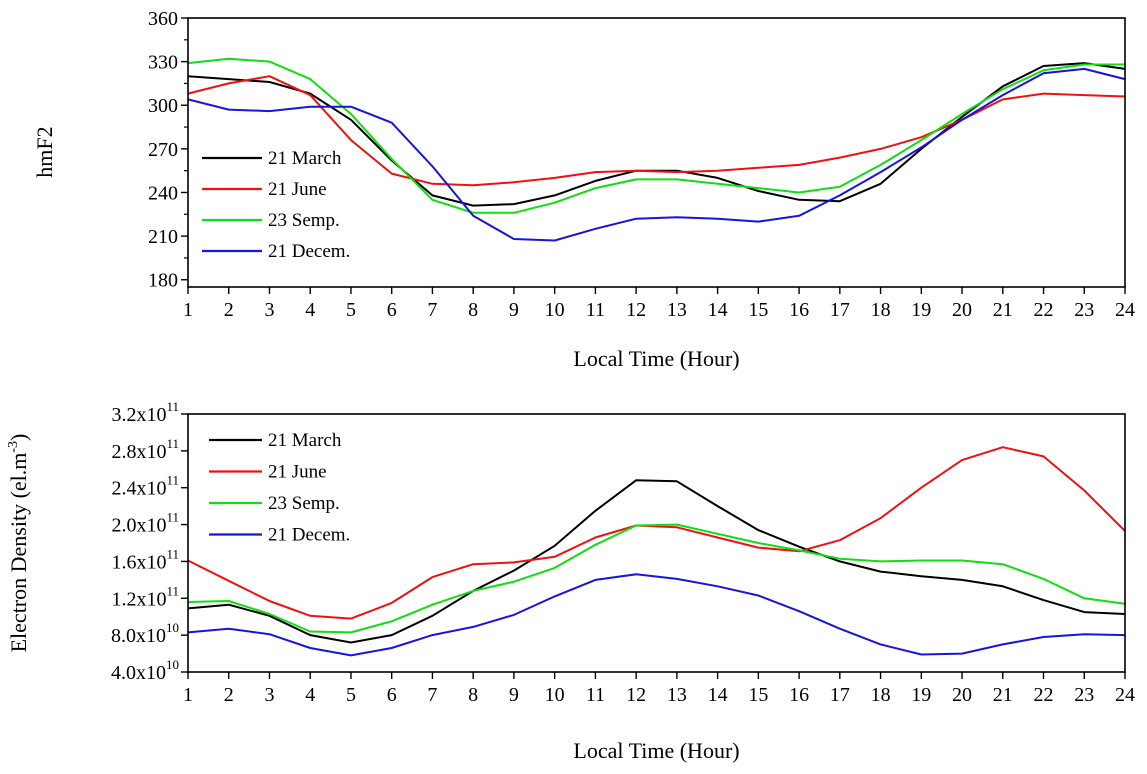 The height and width of the screenshot is (774, 1147). Describe the element at coordinates (310, 695) in the screenshot. I see `x-tick-label: 4` at that location.